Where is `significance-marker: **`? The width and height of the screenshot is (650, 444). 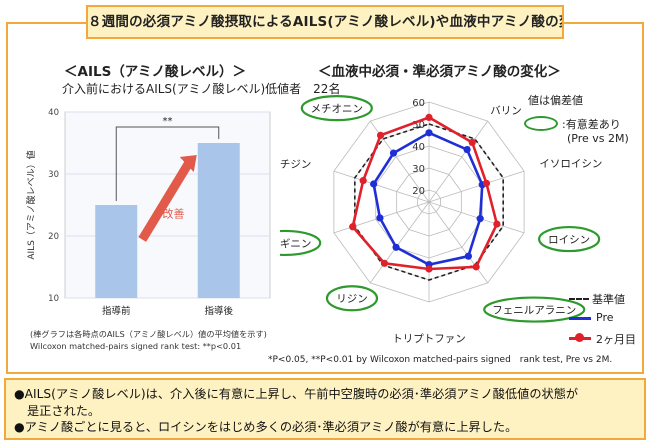 significance-marker: ** is located at coordinates (168, 121).